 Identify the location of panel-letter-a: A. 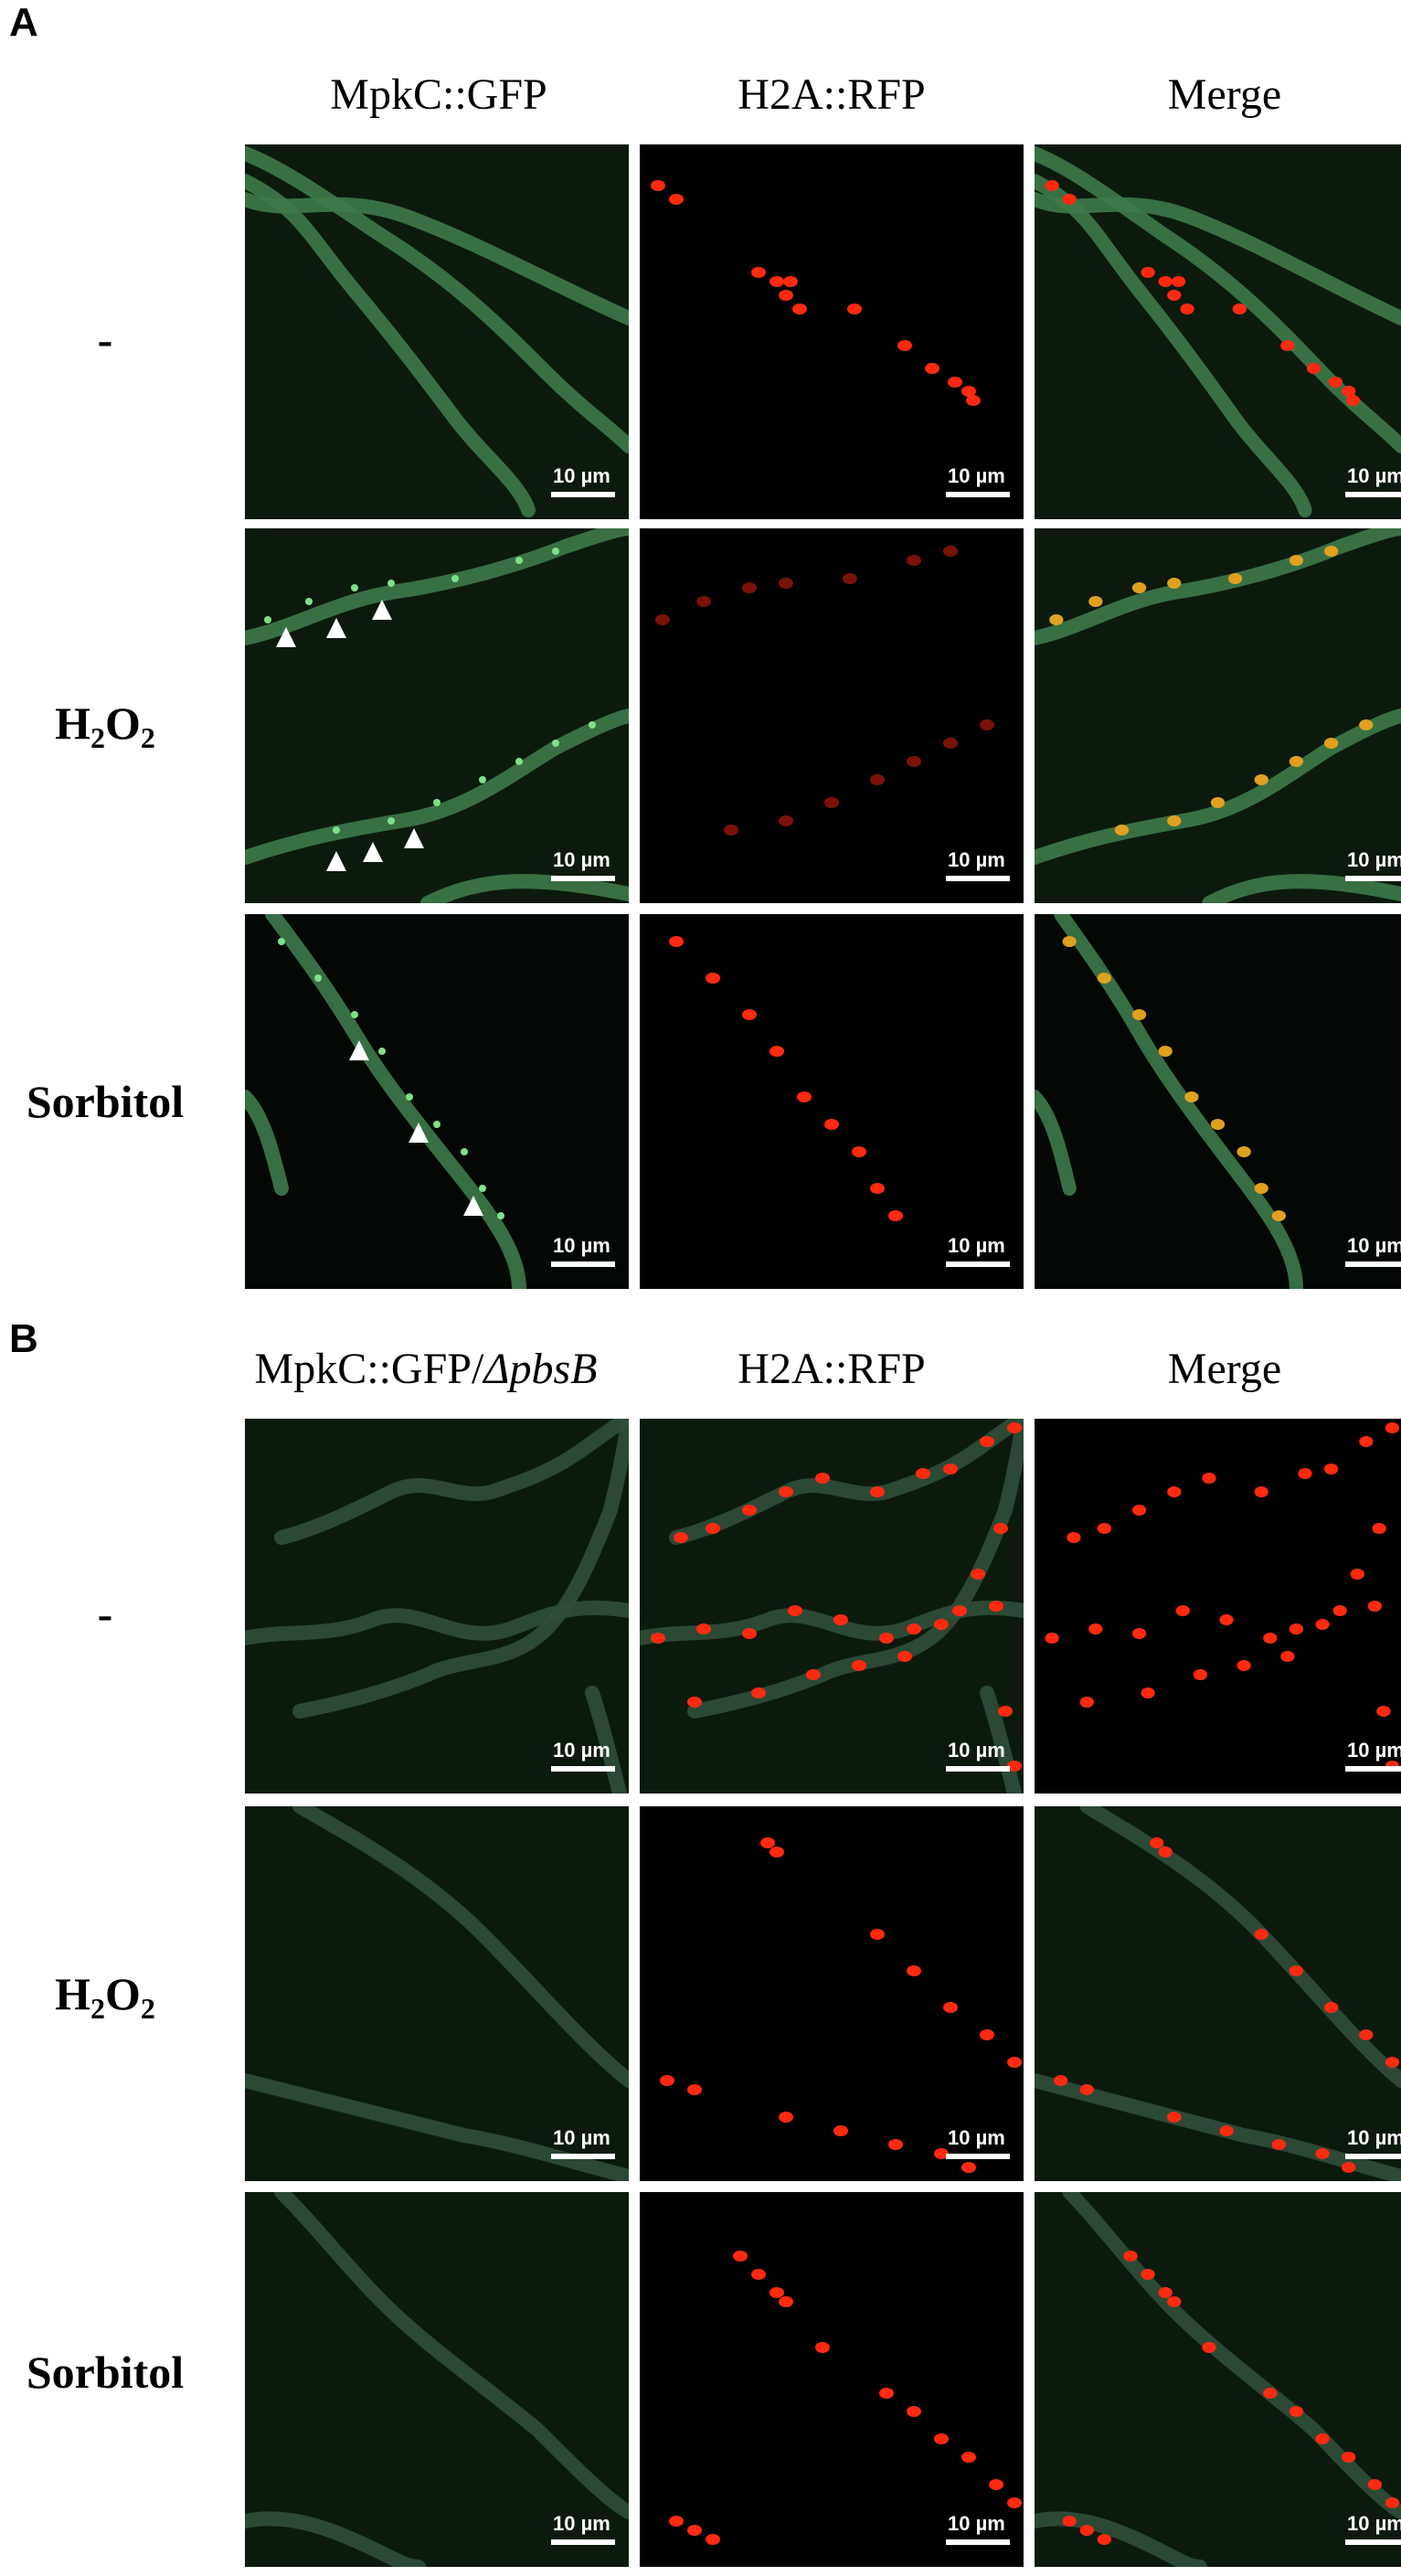
(23, 22).